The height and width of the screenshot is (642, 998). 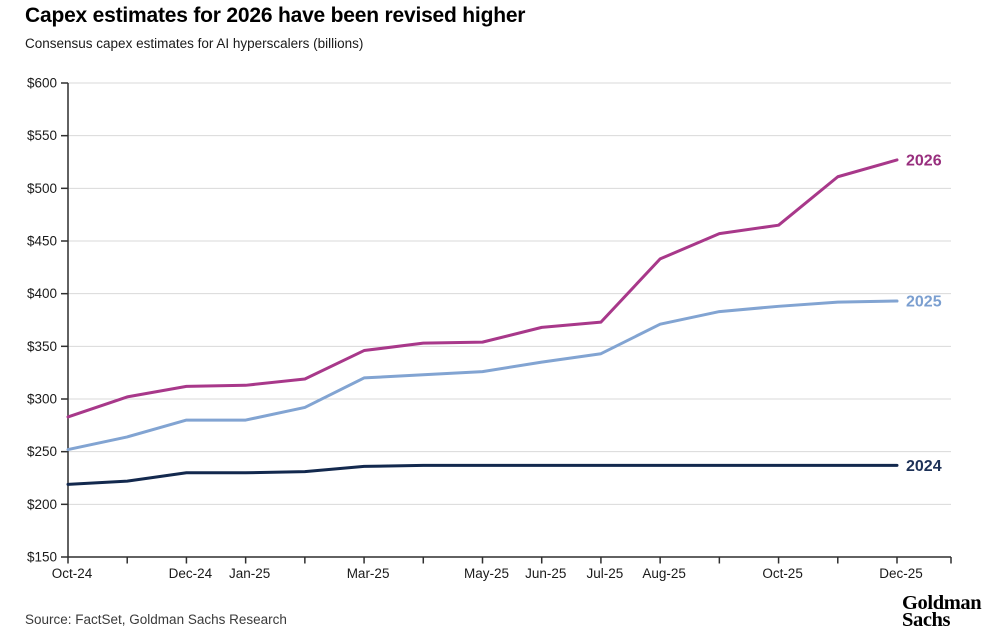 What do you see at coordinates (924, 466) in the screenshot?
I see `series-end-label-2024: 2024` at bounding box center [924, 466].